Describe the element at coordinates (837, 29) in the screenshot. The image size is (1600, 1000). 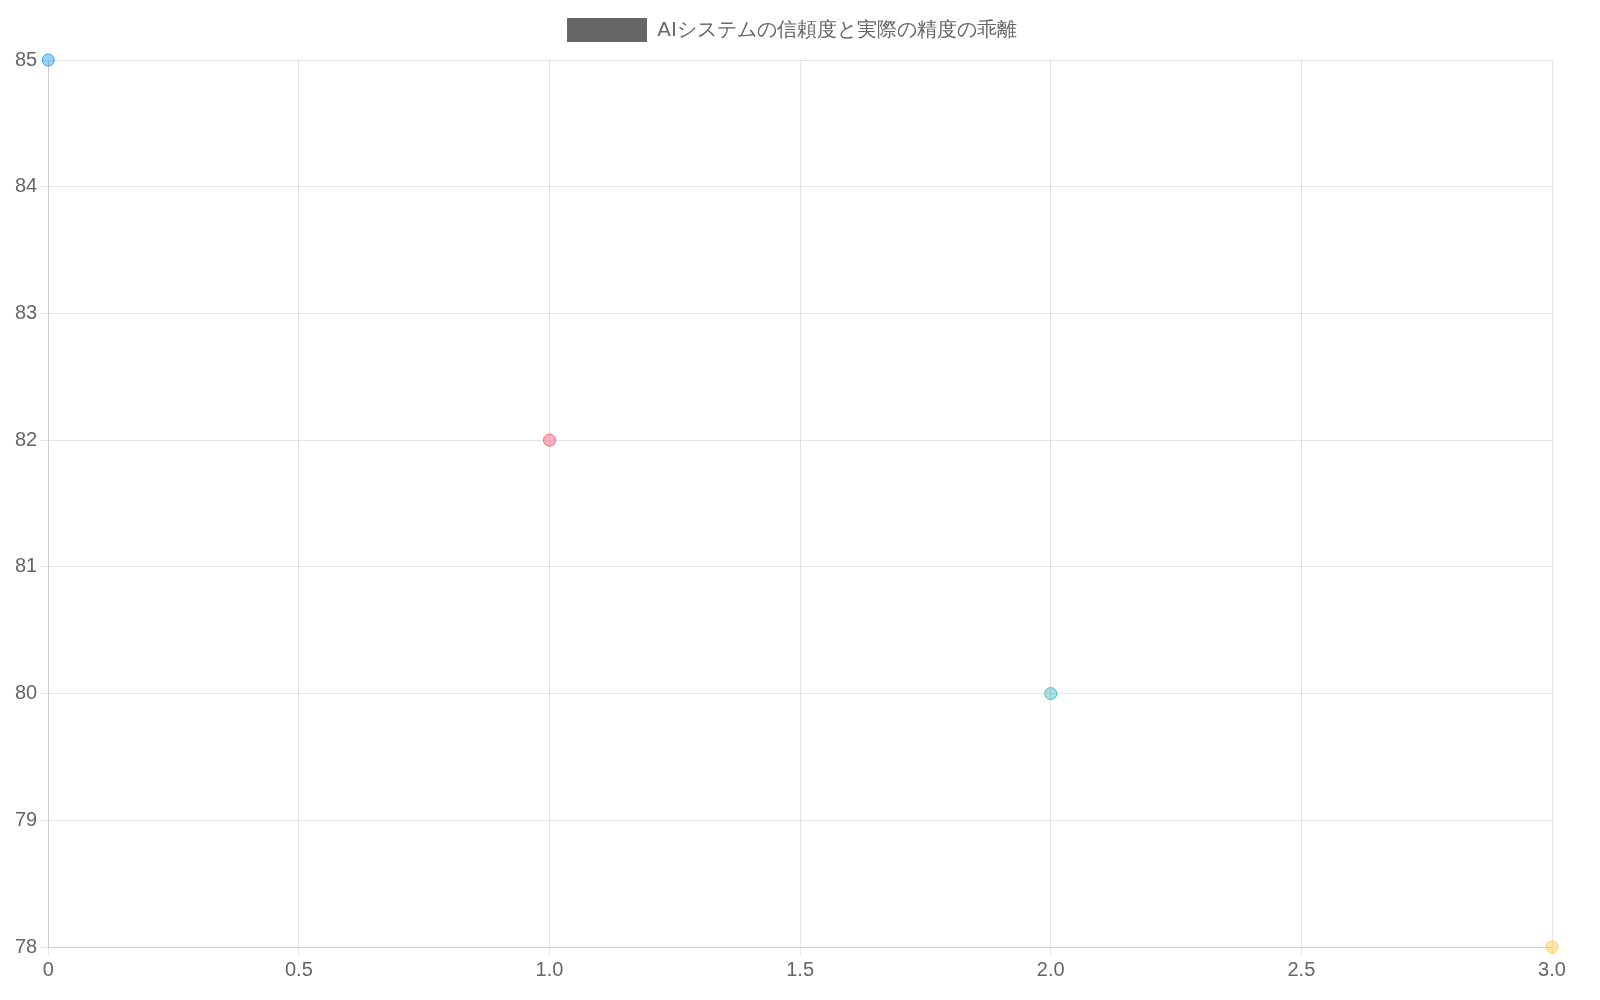
I see `text: AIシステムの信頼度と実際の精度の乖離` at that location.